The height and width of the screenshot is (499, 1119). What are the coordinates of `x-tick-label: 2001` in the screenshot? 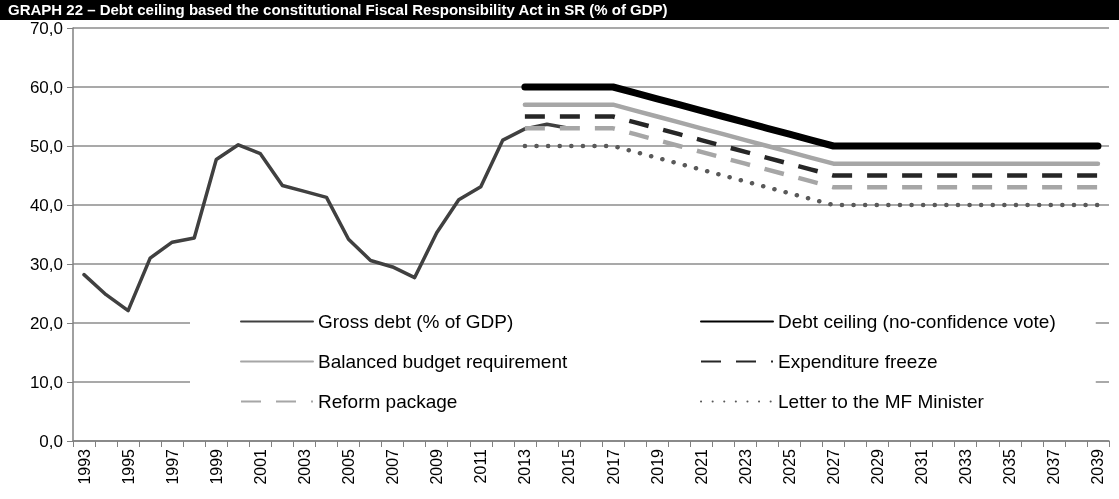 It's located at (260, 466).